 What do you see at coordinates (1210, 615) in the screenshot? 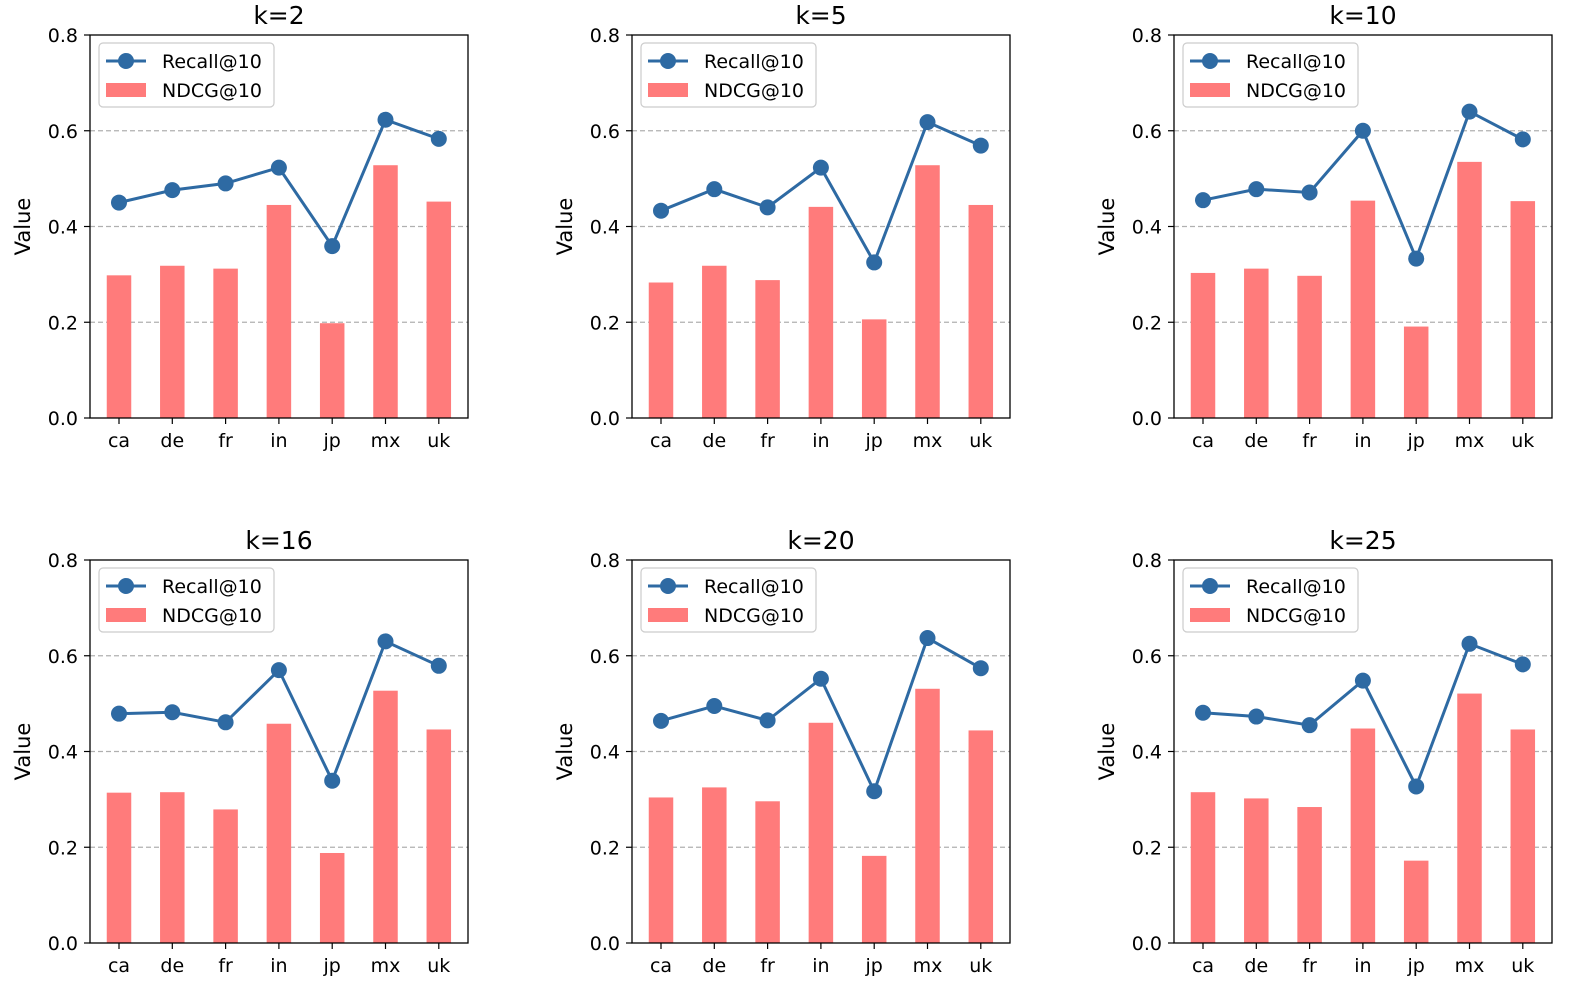
I see `legend-bar-swatch` at bounding box center [1210, 615].